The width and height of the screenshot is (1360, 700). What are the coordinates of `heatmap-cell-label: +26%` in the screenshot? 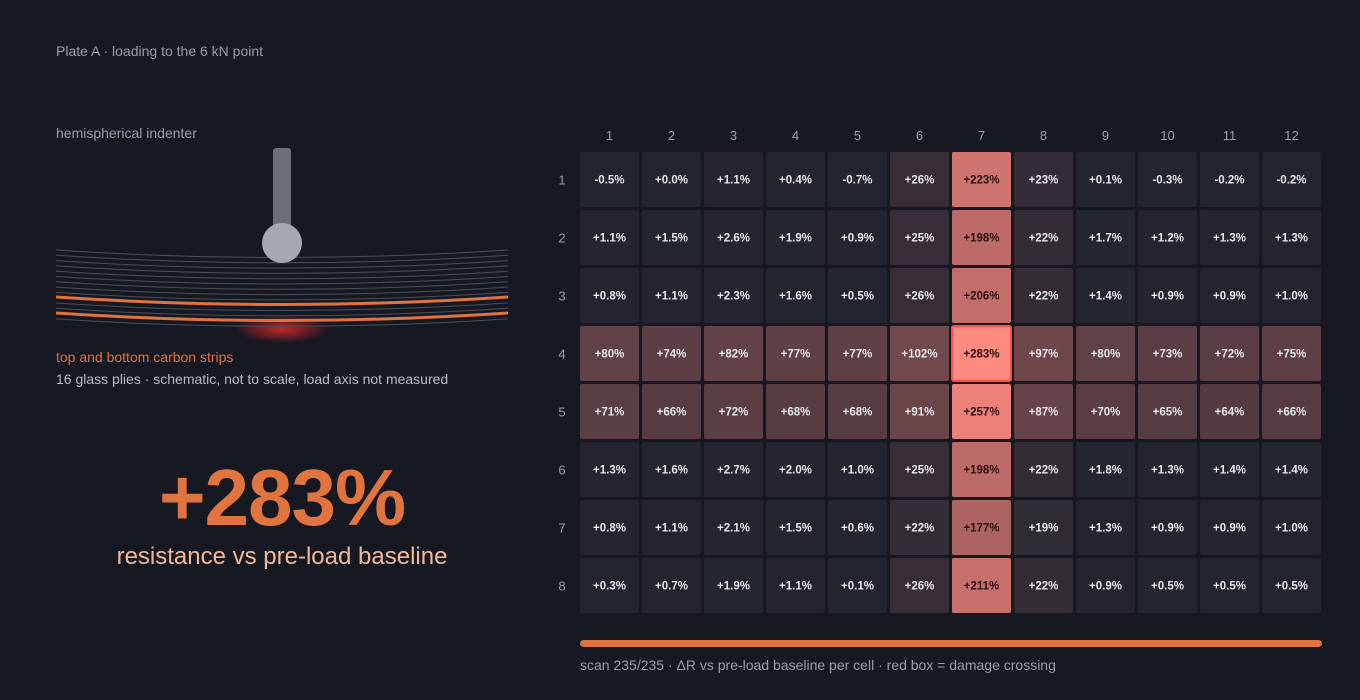 It's located at (920, 181).